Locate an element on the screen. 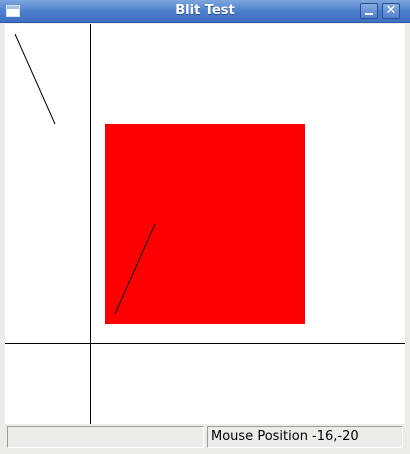 The image size is (410, 454). diagonal-line-in-square is located at coordinates (135, 269).